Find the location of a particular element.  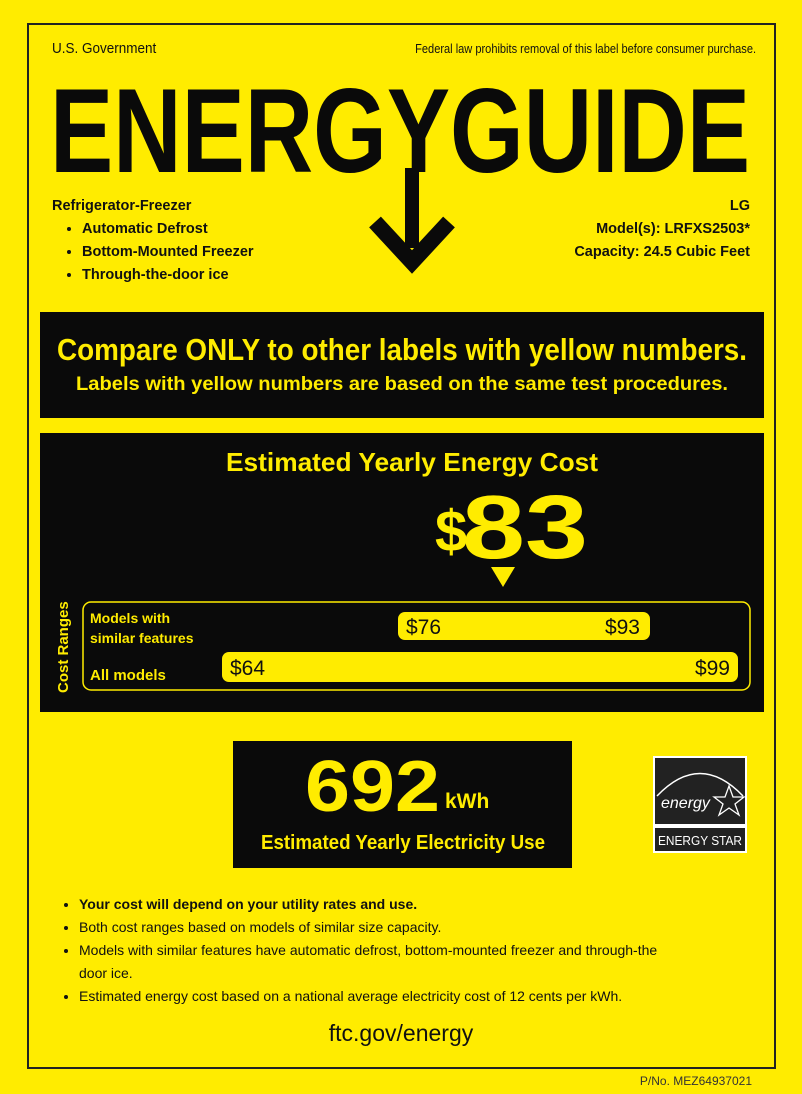

all-min: $64 is located at coordinates (247, 668).